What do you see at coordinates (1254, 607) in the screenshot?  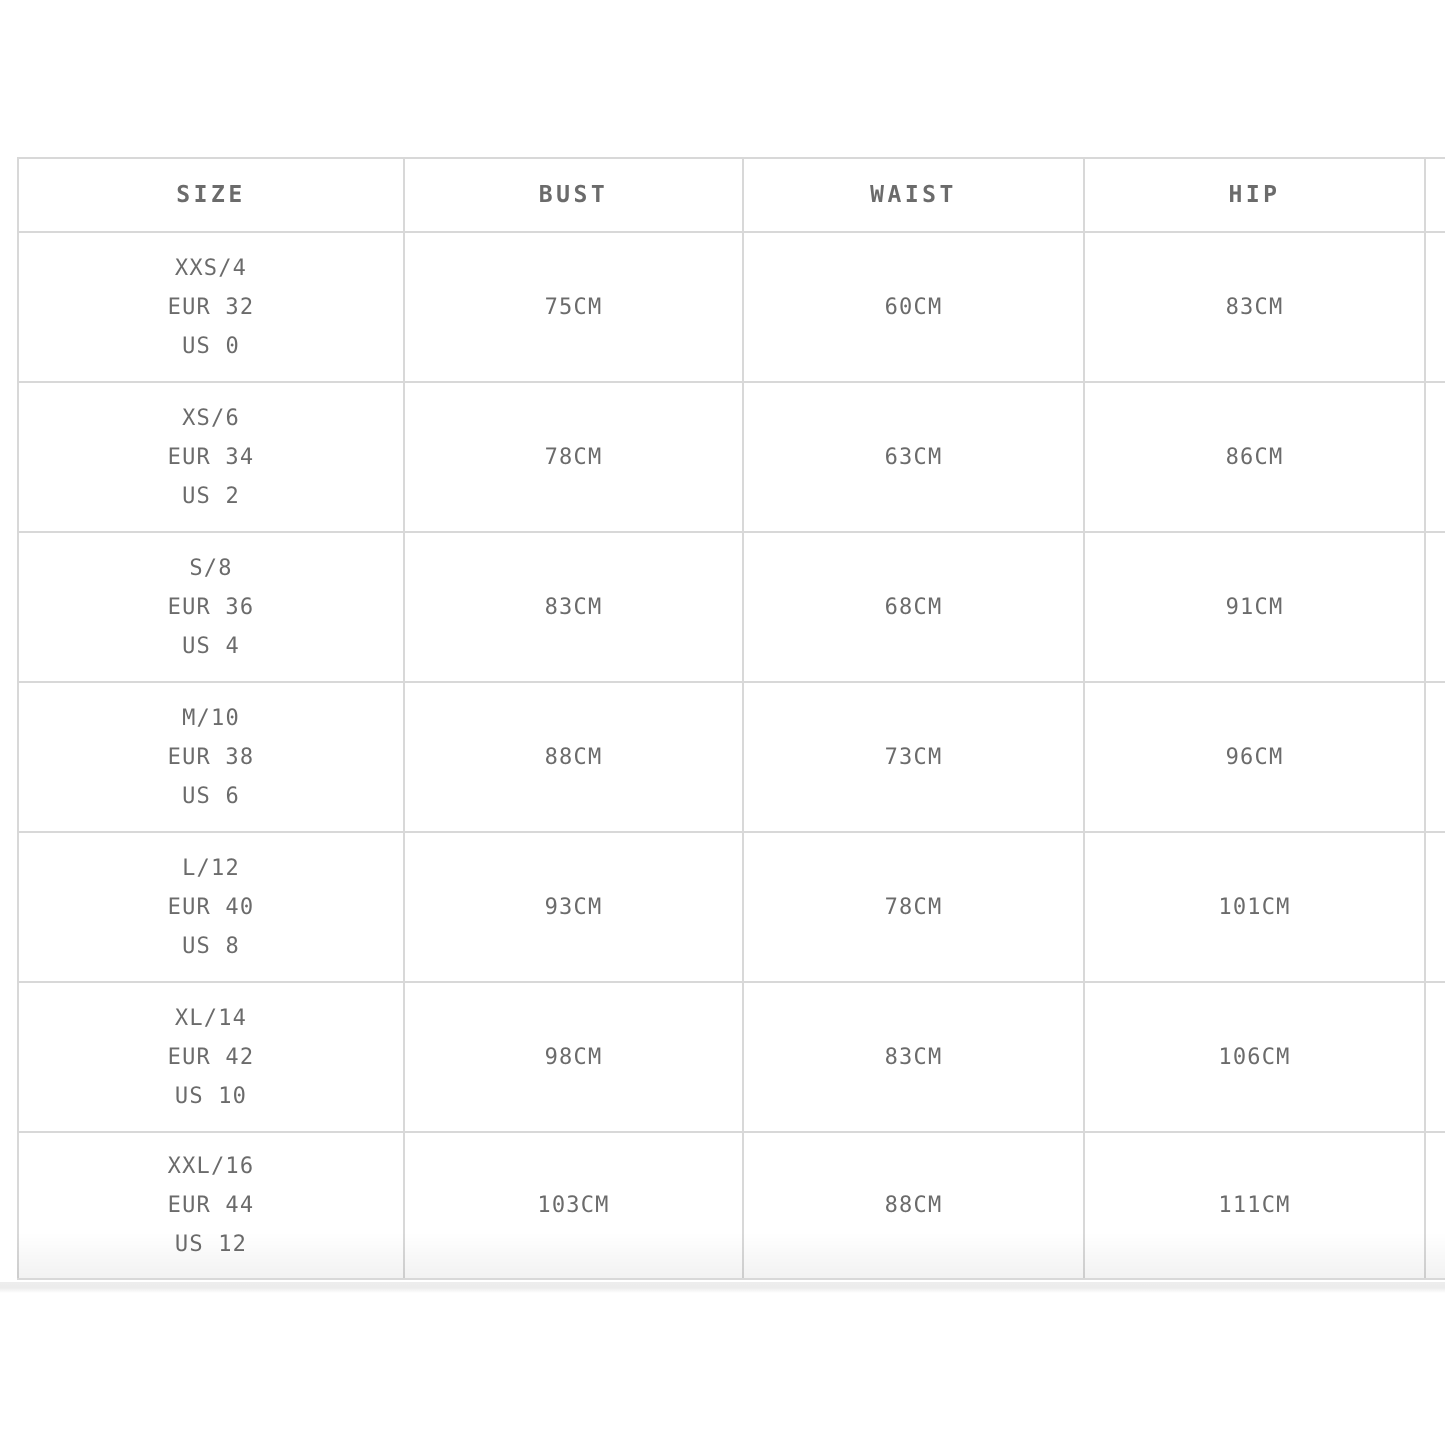 I see `hip-cell: 91CM` at bounding box center [1254, 607].